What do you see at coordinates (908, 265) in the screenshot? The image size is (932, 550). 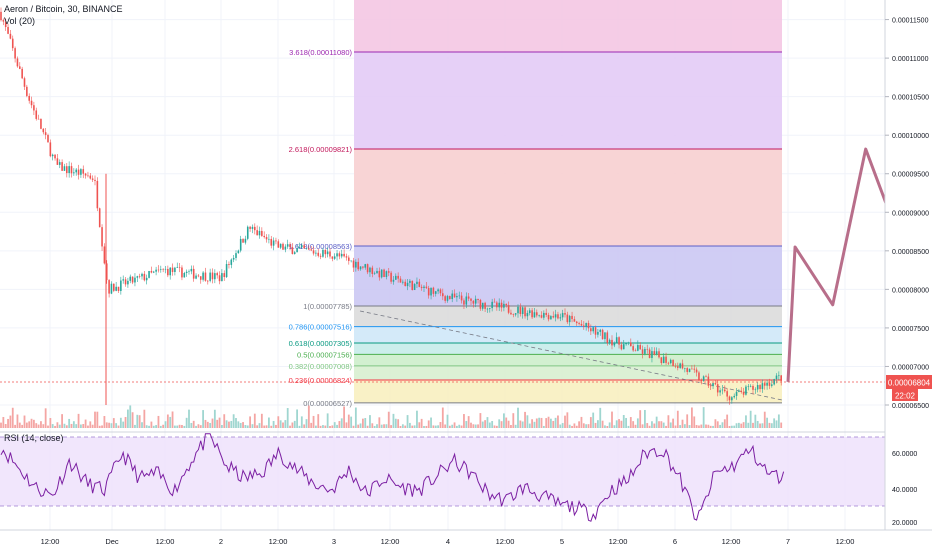 I see `price-axis` at bounding box center [908, 265].